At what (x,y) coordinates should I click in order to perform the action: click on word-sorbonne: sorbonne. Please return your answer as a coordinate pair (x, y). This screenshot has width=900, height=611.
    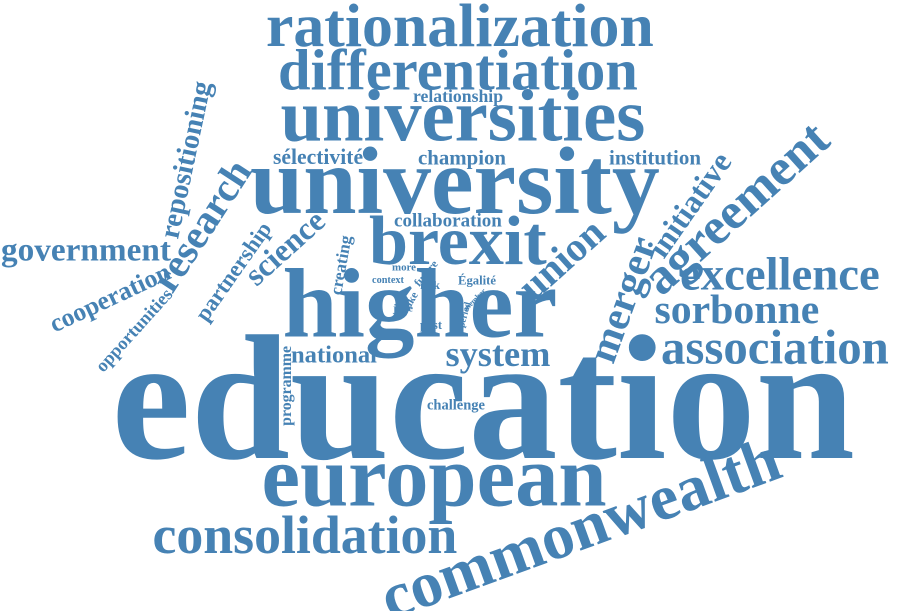
    Looking at the image, I should click on (737, 310).